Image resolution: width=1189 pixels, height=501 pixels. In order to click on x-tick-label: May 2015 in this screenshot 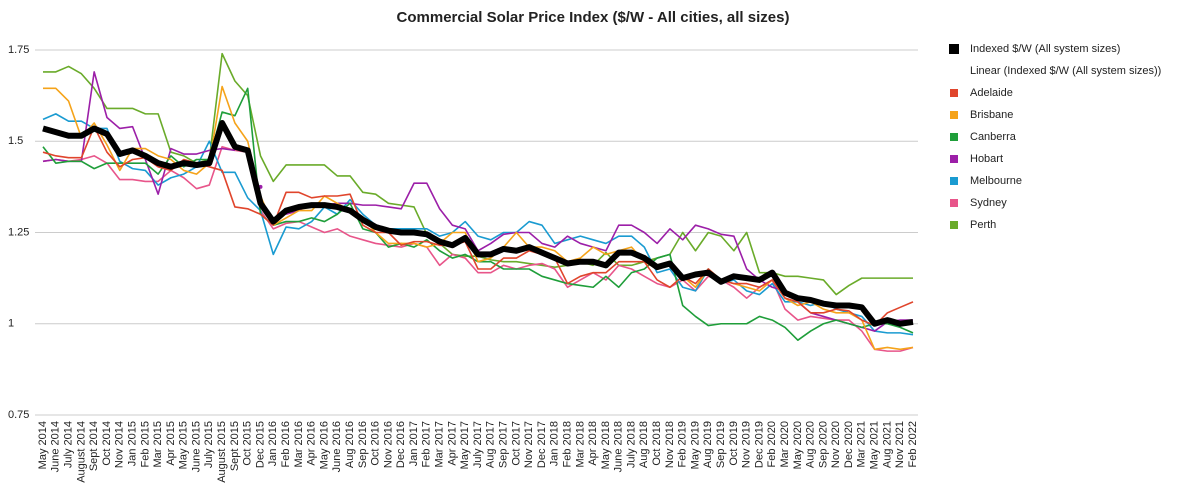, I will do `click(184, 445)`.